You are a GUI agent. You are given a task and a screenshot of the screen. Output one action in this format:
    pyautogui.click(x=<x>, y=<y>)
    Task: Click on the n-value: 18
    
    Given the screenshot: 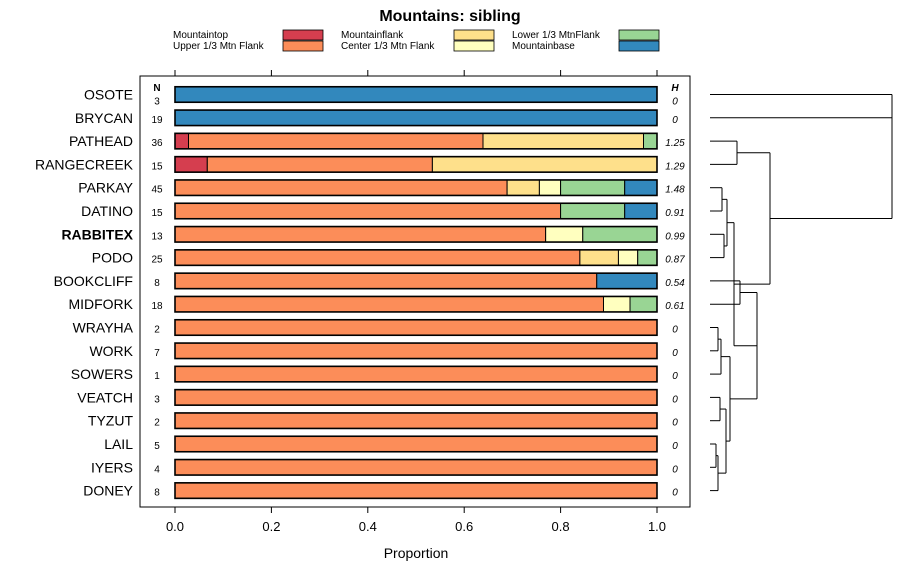 What is the action you would take?
    pyautogui.click(x=157, y=306)
    